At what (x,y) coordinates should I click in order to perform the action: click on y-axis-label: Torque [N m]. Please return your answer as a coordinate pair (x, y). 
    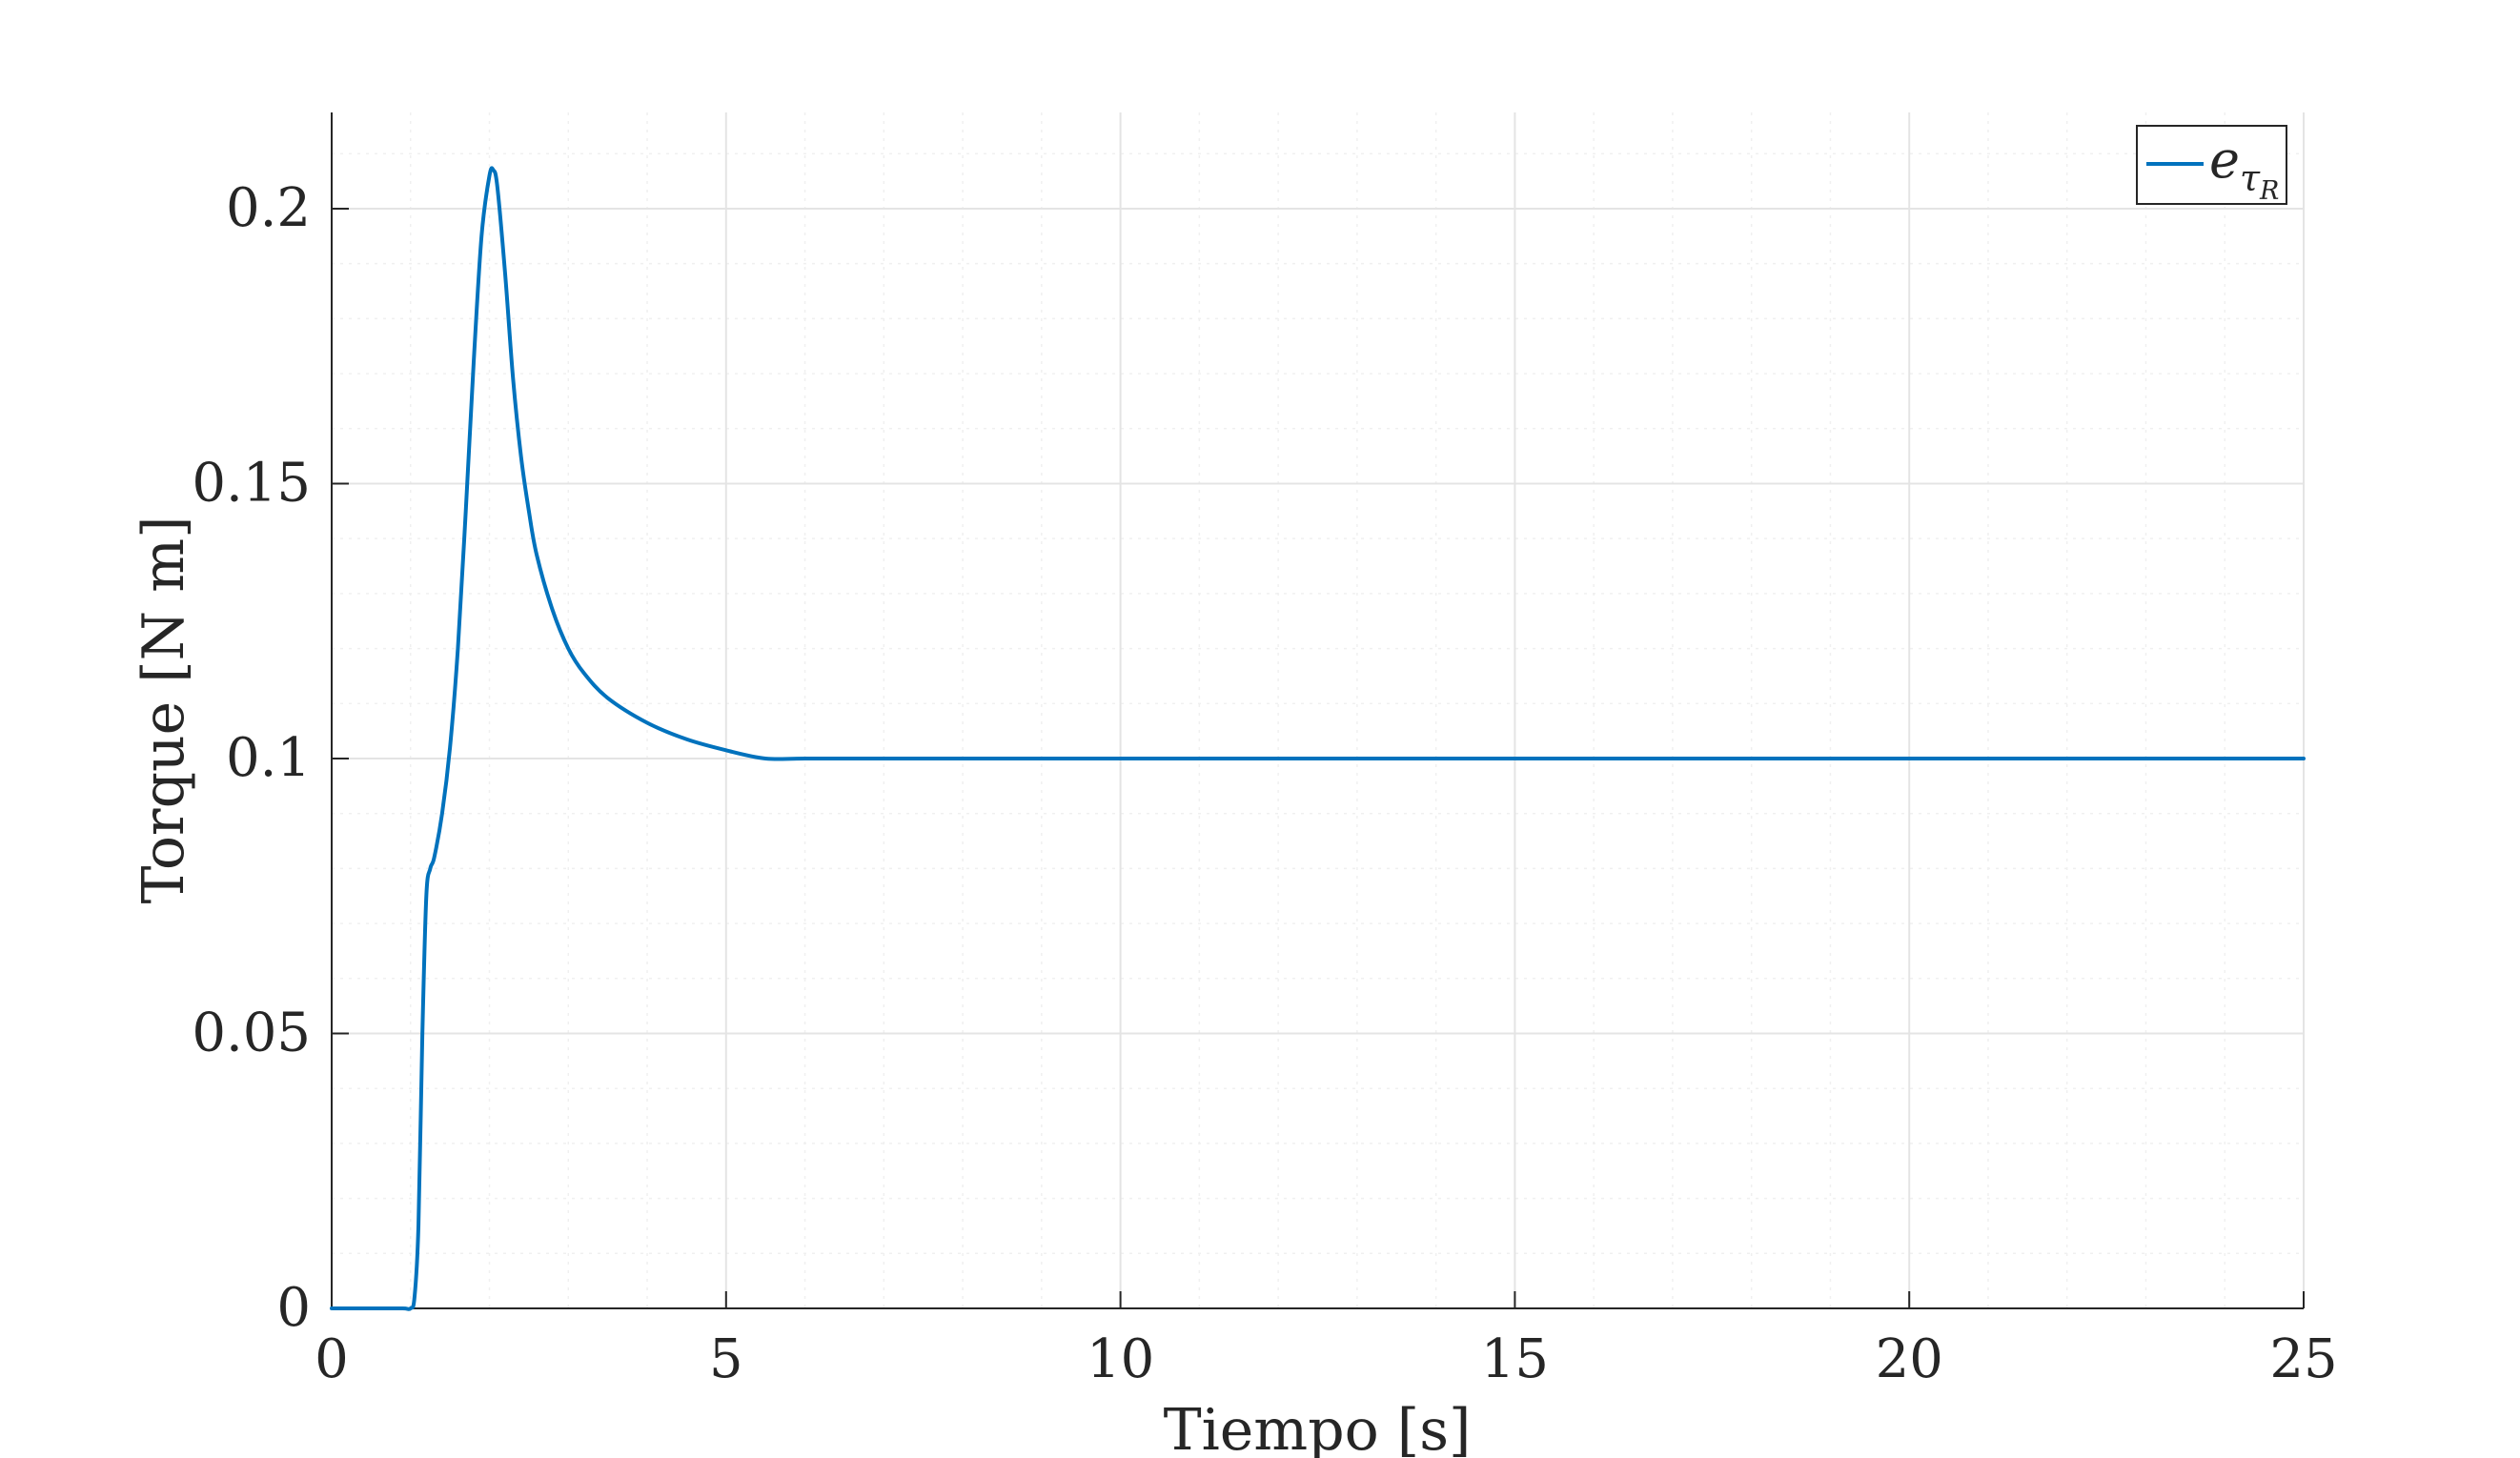
    Looking at the image, I should click on (164, 709).